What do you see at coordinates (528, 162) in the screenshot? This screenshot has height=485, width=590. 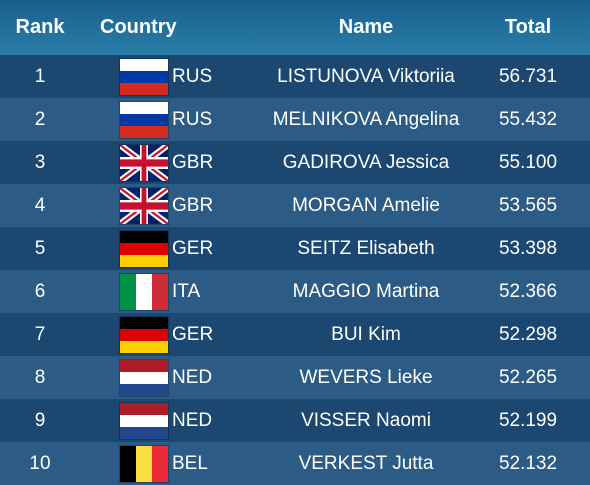 I see `total-score-cell: 55.100` at bounding box center [528, 162].